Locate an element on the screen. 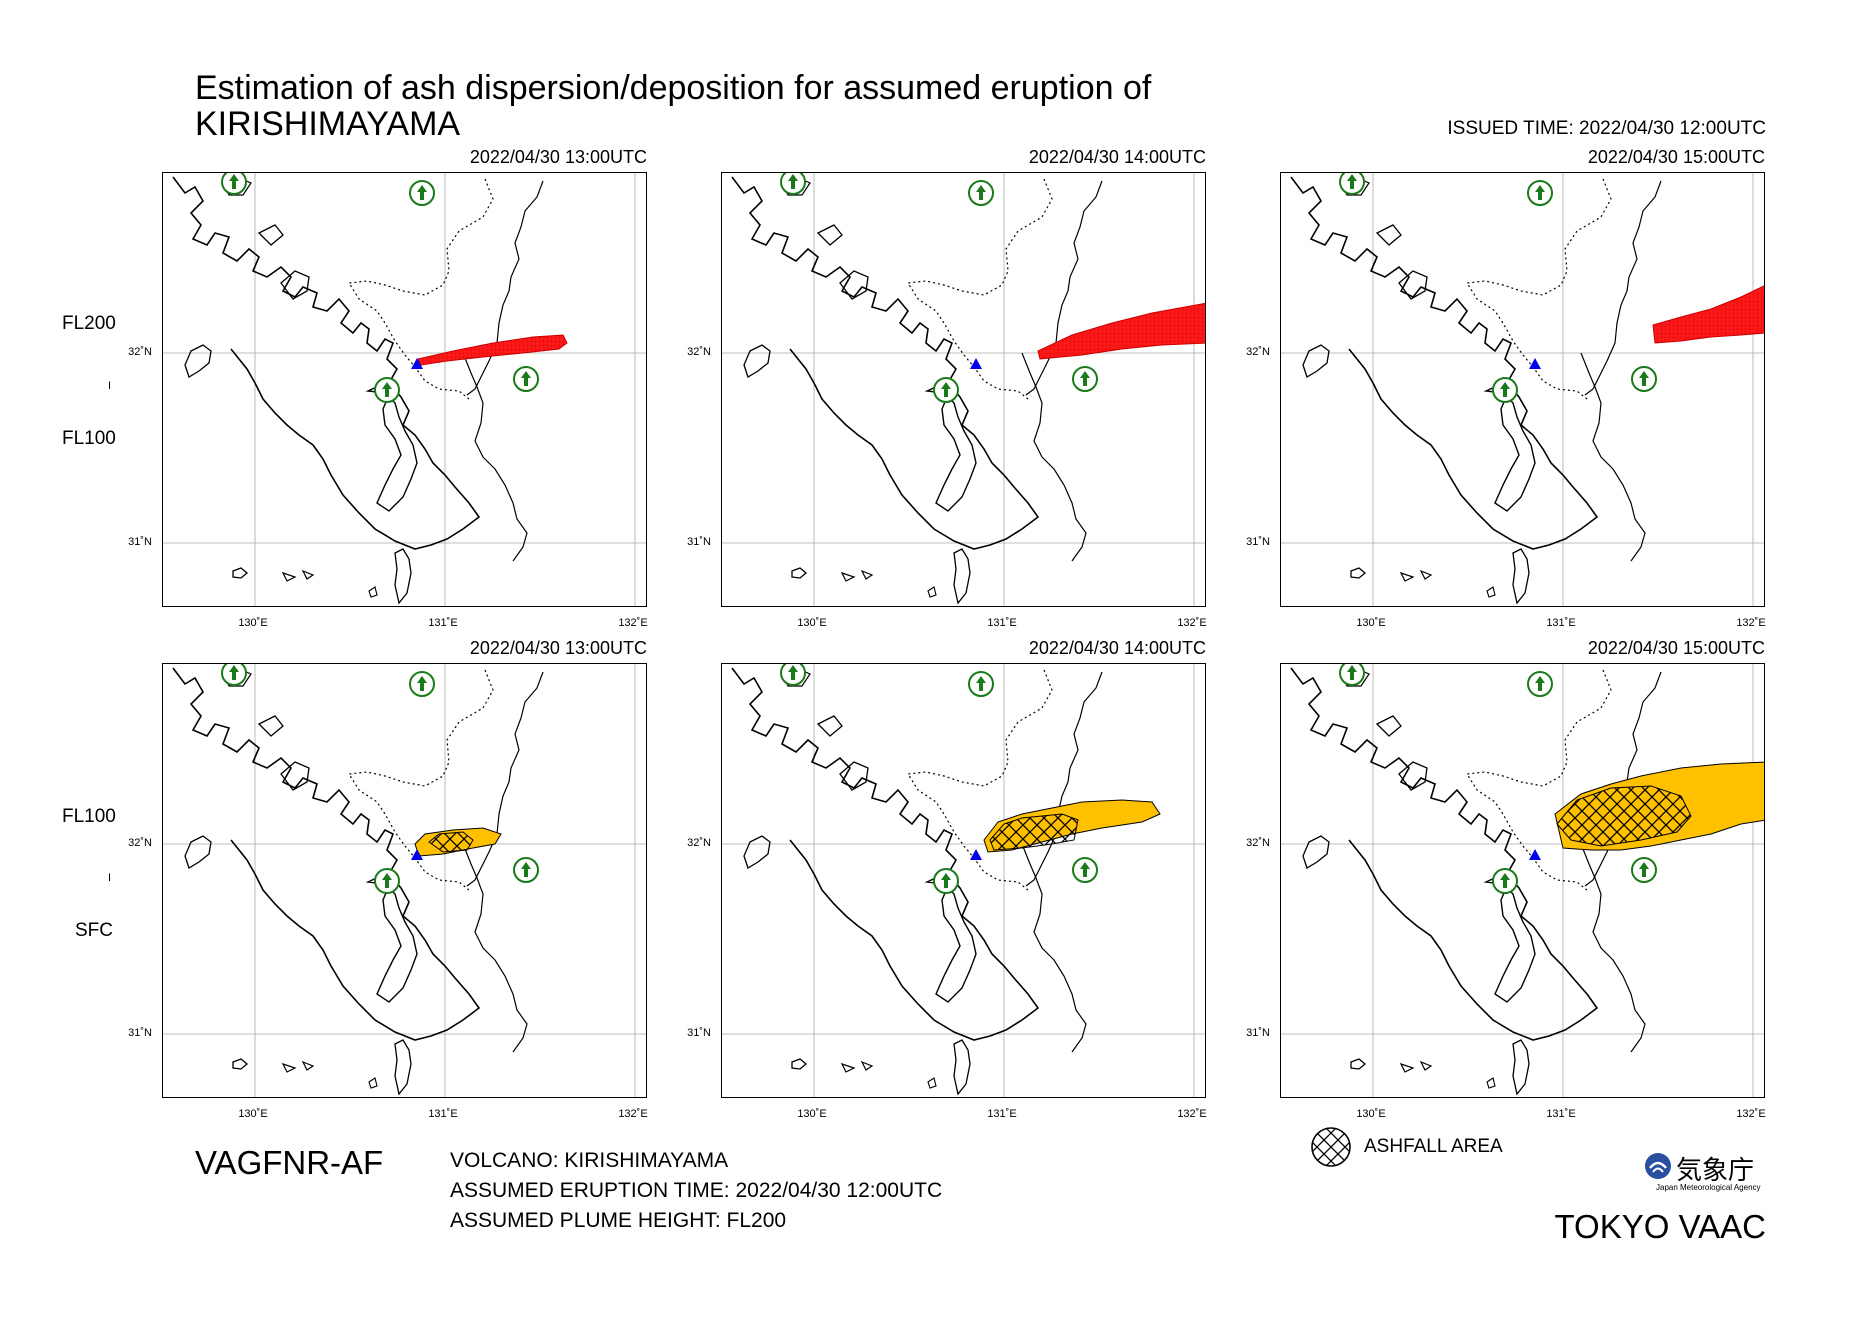 Image resolution: width=1869 pixels, height=1322 pixels. agency-name-en: Japan Meteorological Agency is located at coordinates (1708, 1187).